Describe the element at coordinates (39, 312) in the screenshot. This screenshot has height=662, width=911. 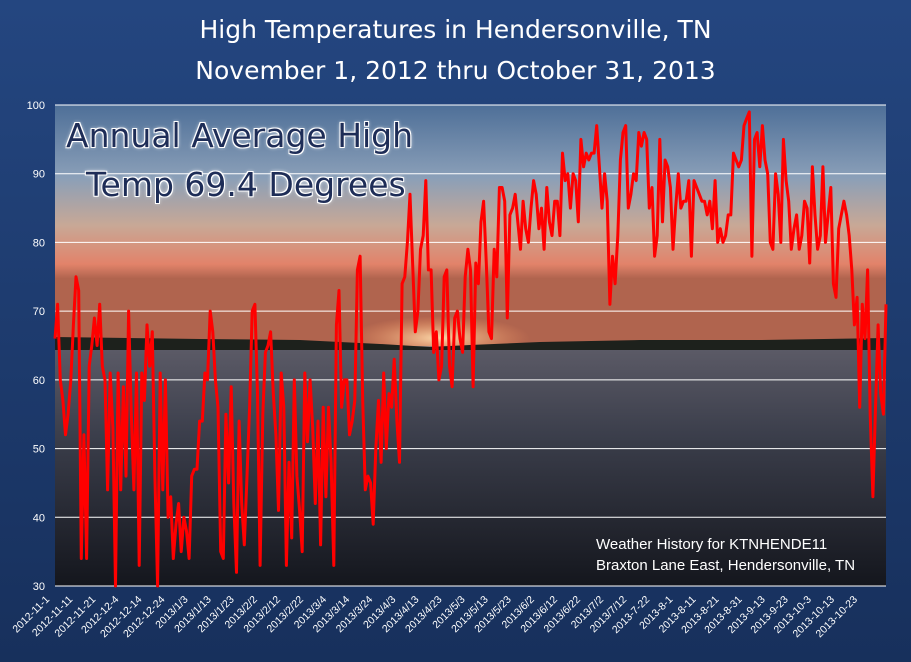
I see `y-tick-label: 70` at that location.